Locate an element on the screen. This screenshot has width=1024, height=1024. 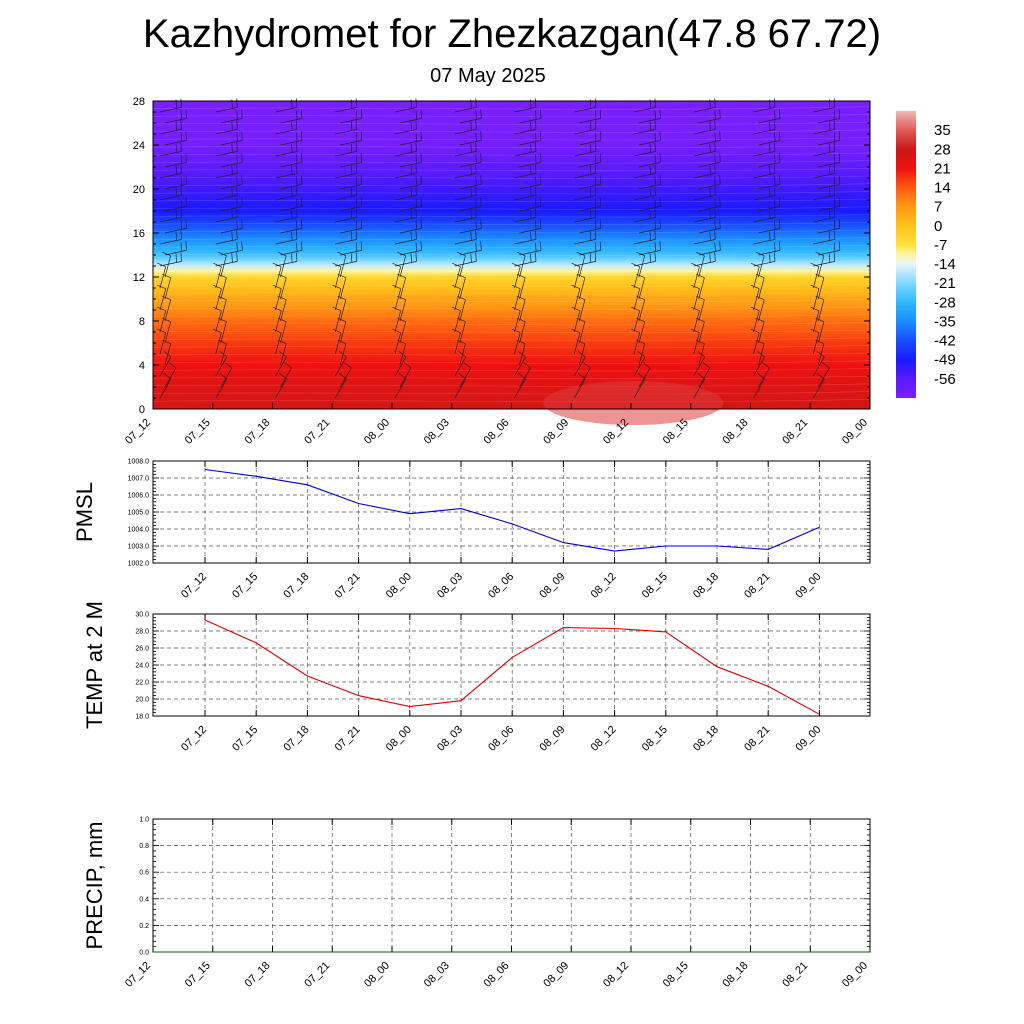
y-tick-label: 24 is located at coordinates (139, 146).